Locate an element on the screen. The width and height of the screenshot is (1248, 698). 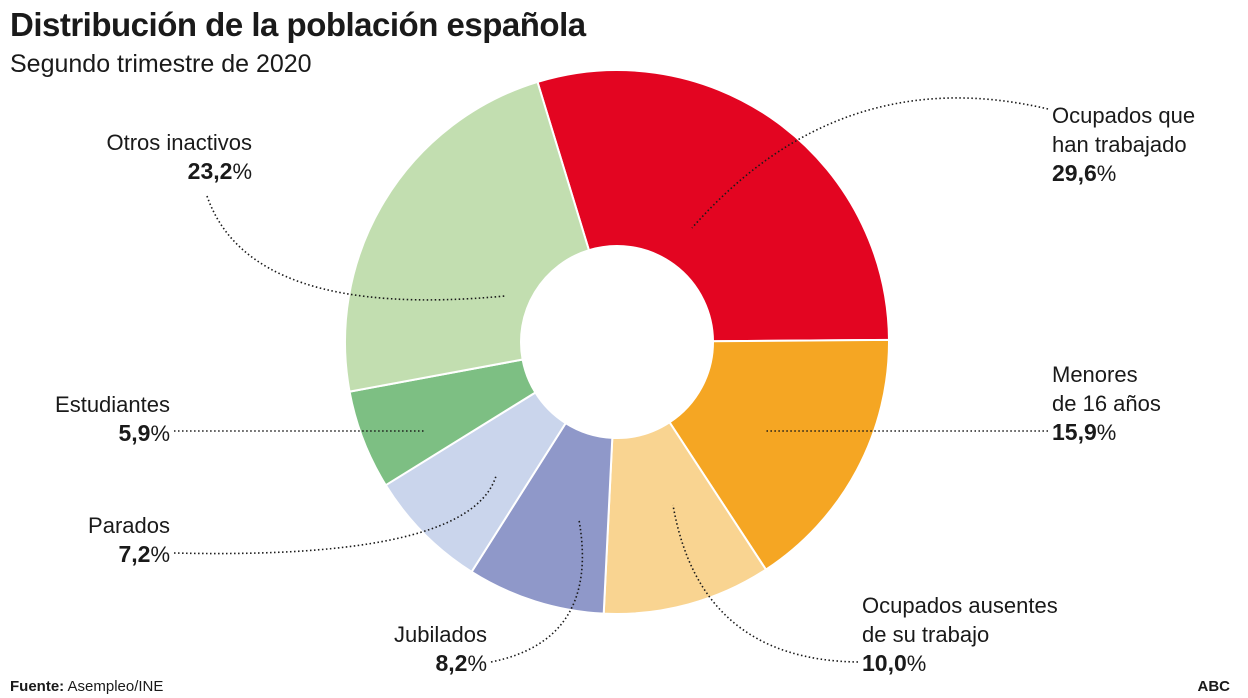
slice-label-6: Otros inactivos 23,2% is located at coordinates (180, 157).